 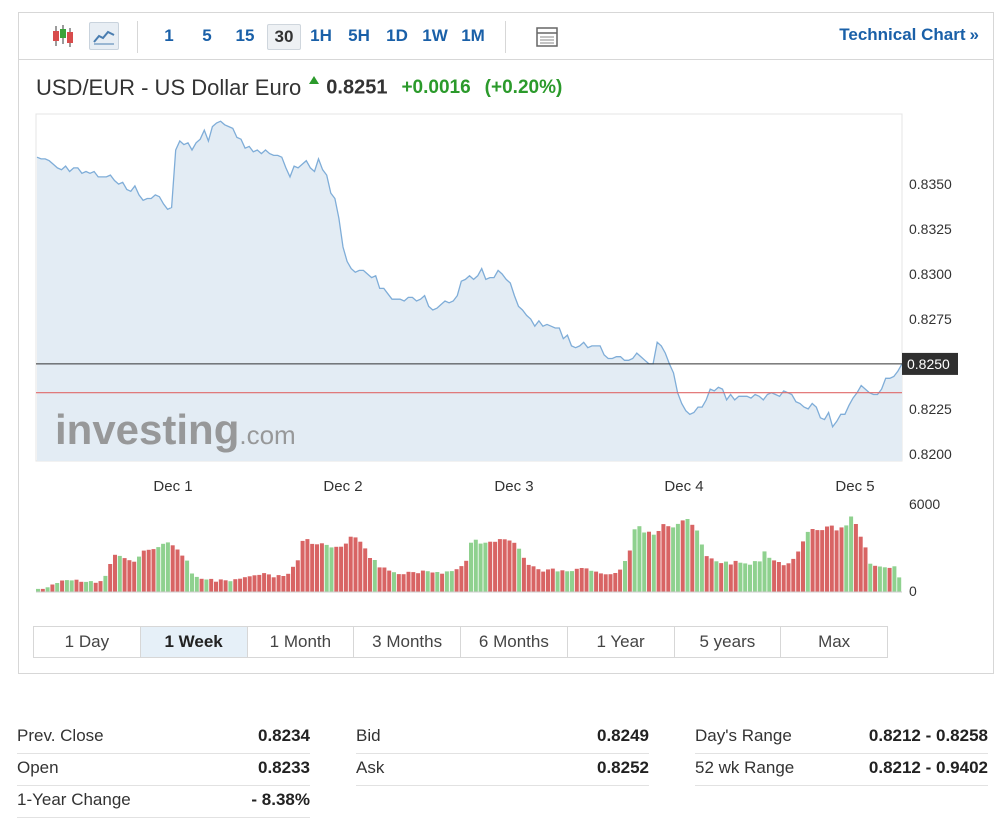 I want to click on range-tab-5-years: 5 years, so click(x=728, y=642).